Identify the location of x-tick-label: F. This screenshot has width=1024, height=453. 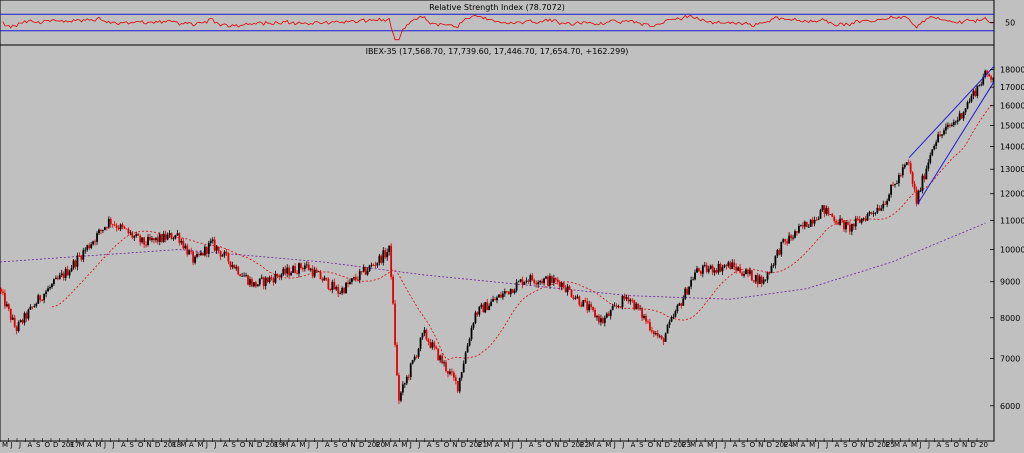
(174, 445).